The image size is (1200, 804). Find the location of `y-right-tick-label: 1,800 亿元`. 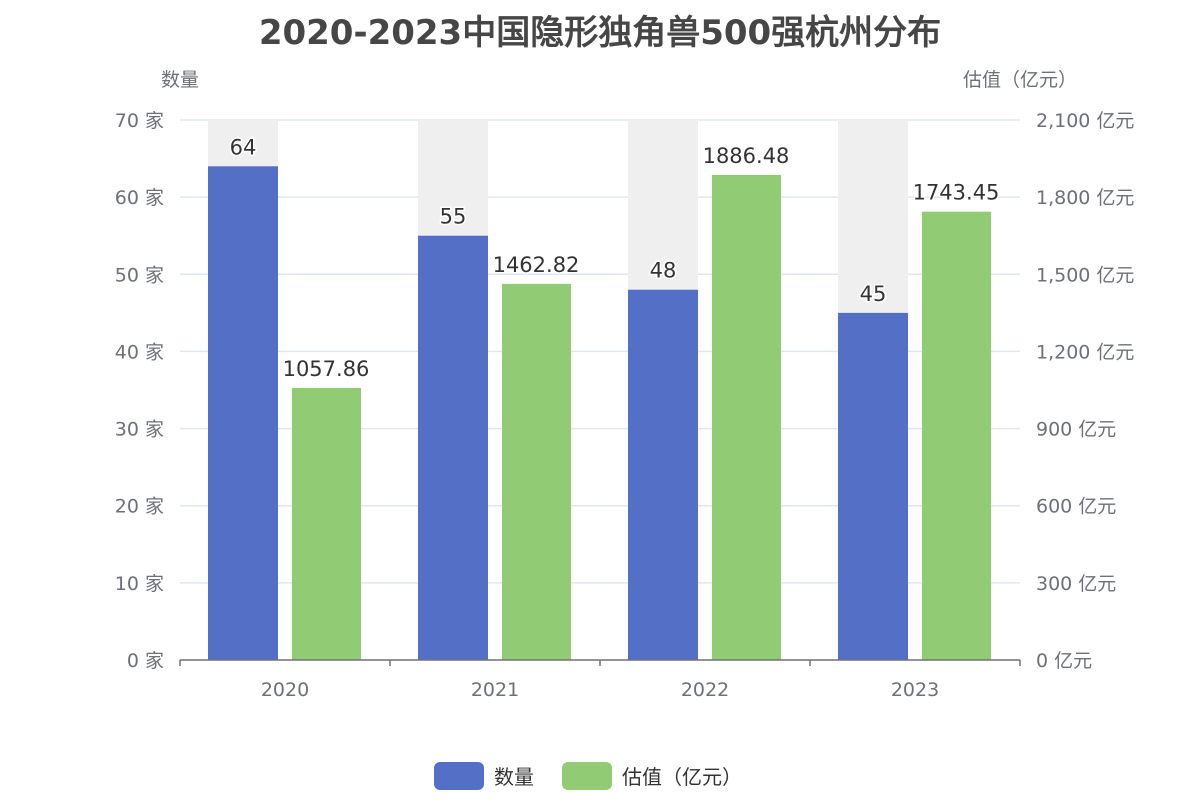

y-right-tick-label: 1,800 亿元 is located at coordinates (1085, 198).